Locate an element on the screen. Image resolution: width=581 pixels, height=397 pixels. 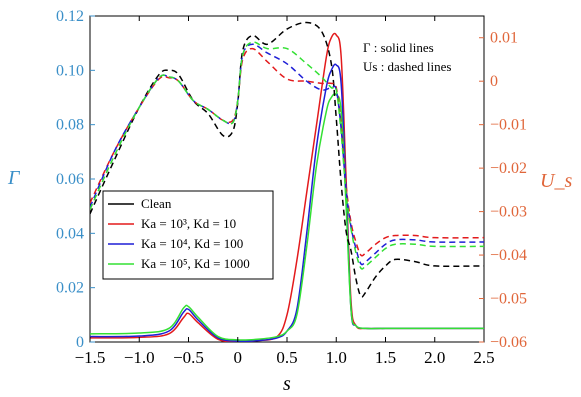
right-tick-label: −0.03 is located at coordinates (508, 212).